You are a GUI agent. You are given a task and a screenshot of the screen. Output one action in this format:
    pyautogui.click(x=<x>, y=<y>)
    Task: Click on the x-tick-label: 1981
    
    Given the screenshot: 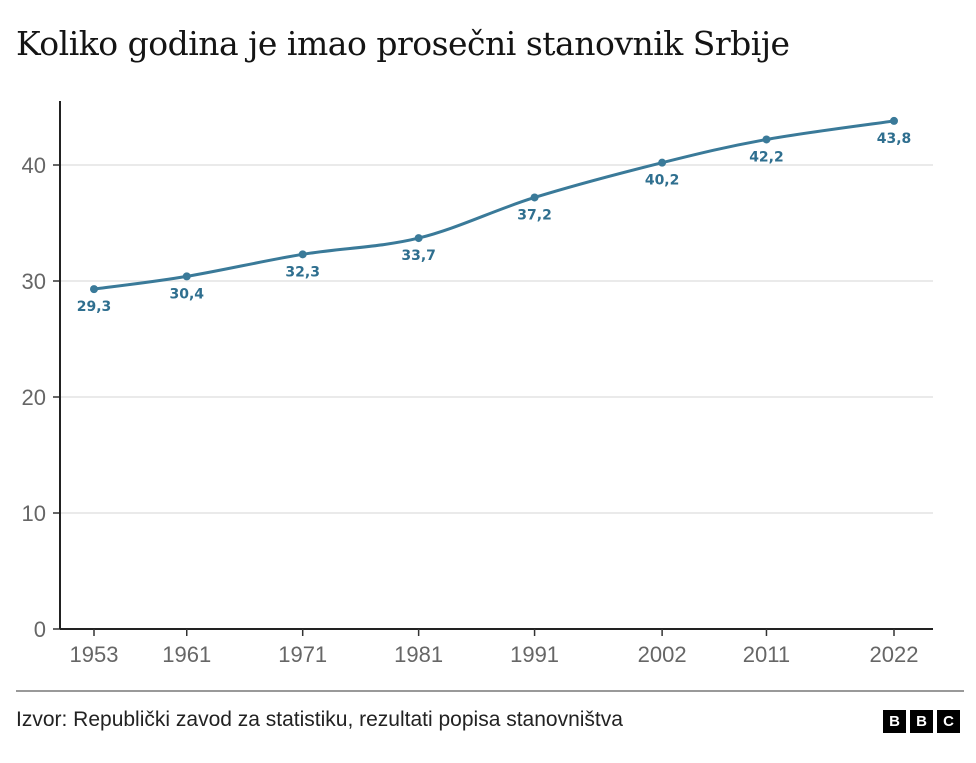 What is the action you would take?
    pyautogui.click(x=418, y=654)
    